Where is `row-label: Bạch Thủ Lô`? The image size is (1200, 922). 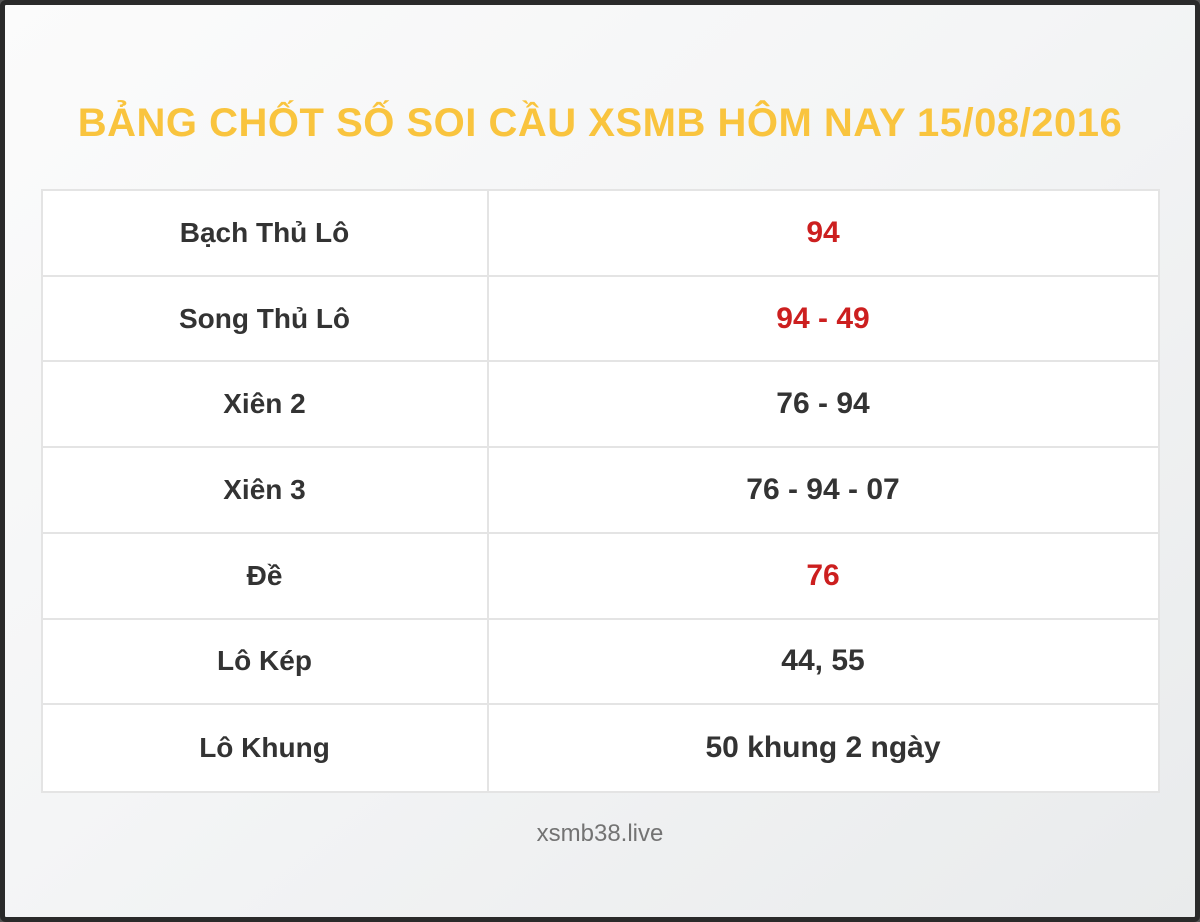 row-label: Bạch Thủ Lô is located at coordinates (265, 233).